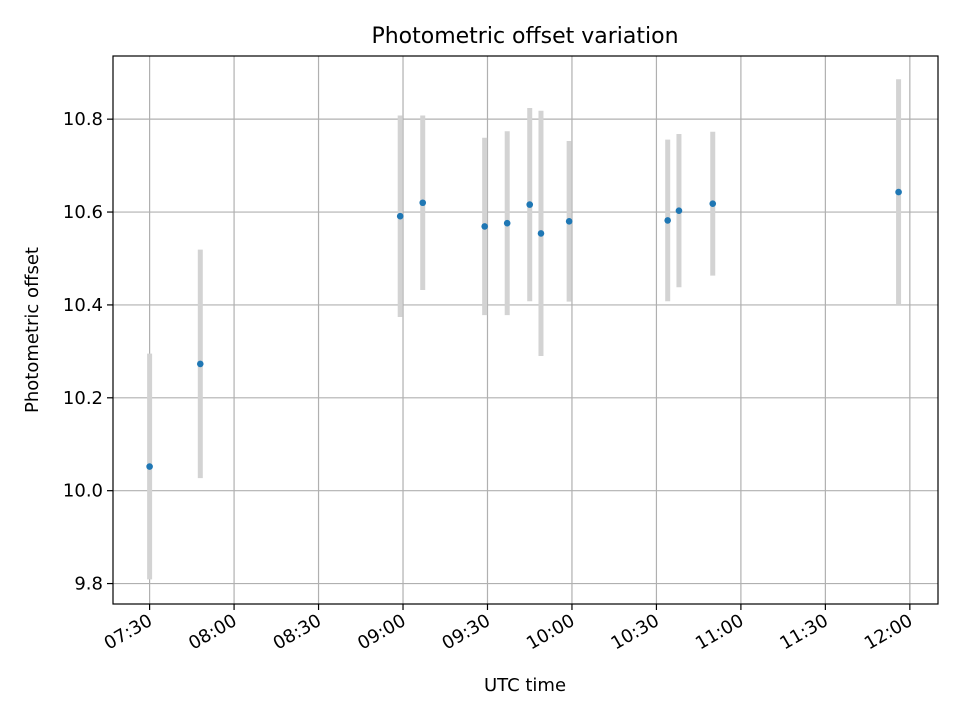 This screenshot has height=720, width=960. What do you see at coordinates (719, 632) in the screenshot?
I see `x-tick-label: 11:00` at bounding box center [719, 632].